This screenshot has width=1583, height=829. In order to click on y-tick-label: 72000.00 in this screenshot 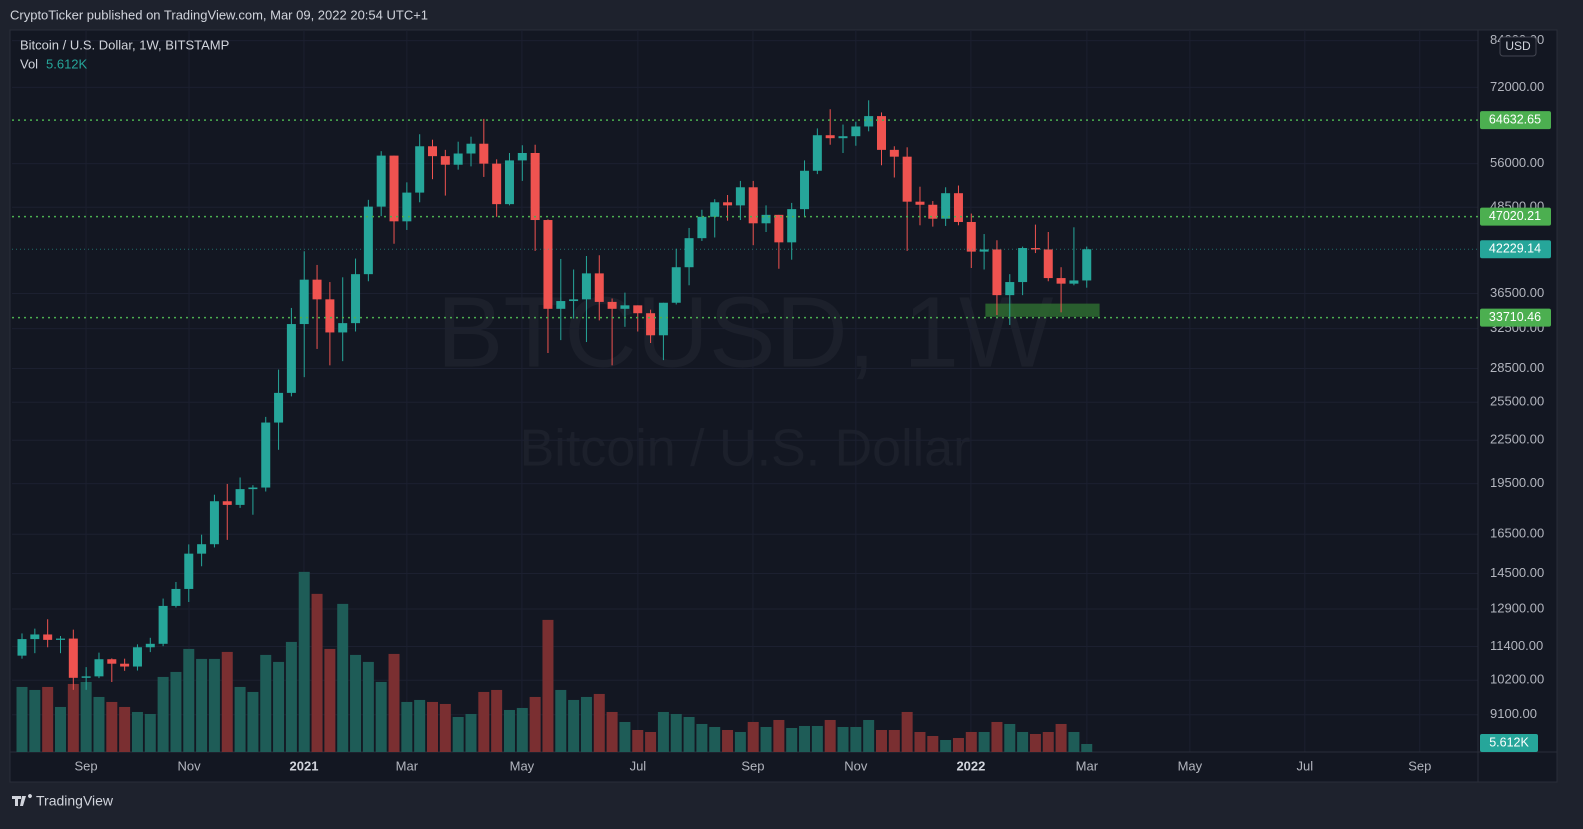, I will do `click(1517, 86)`.